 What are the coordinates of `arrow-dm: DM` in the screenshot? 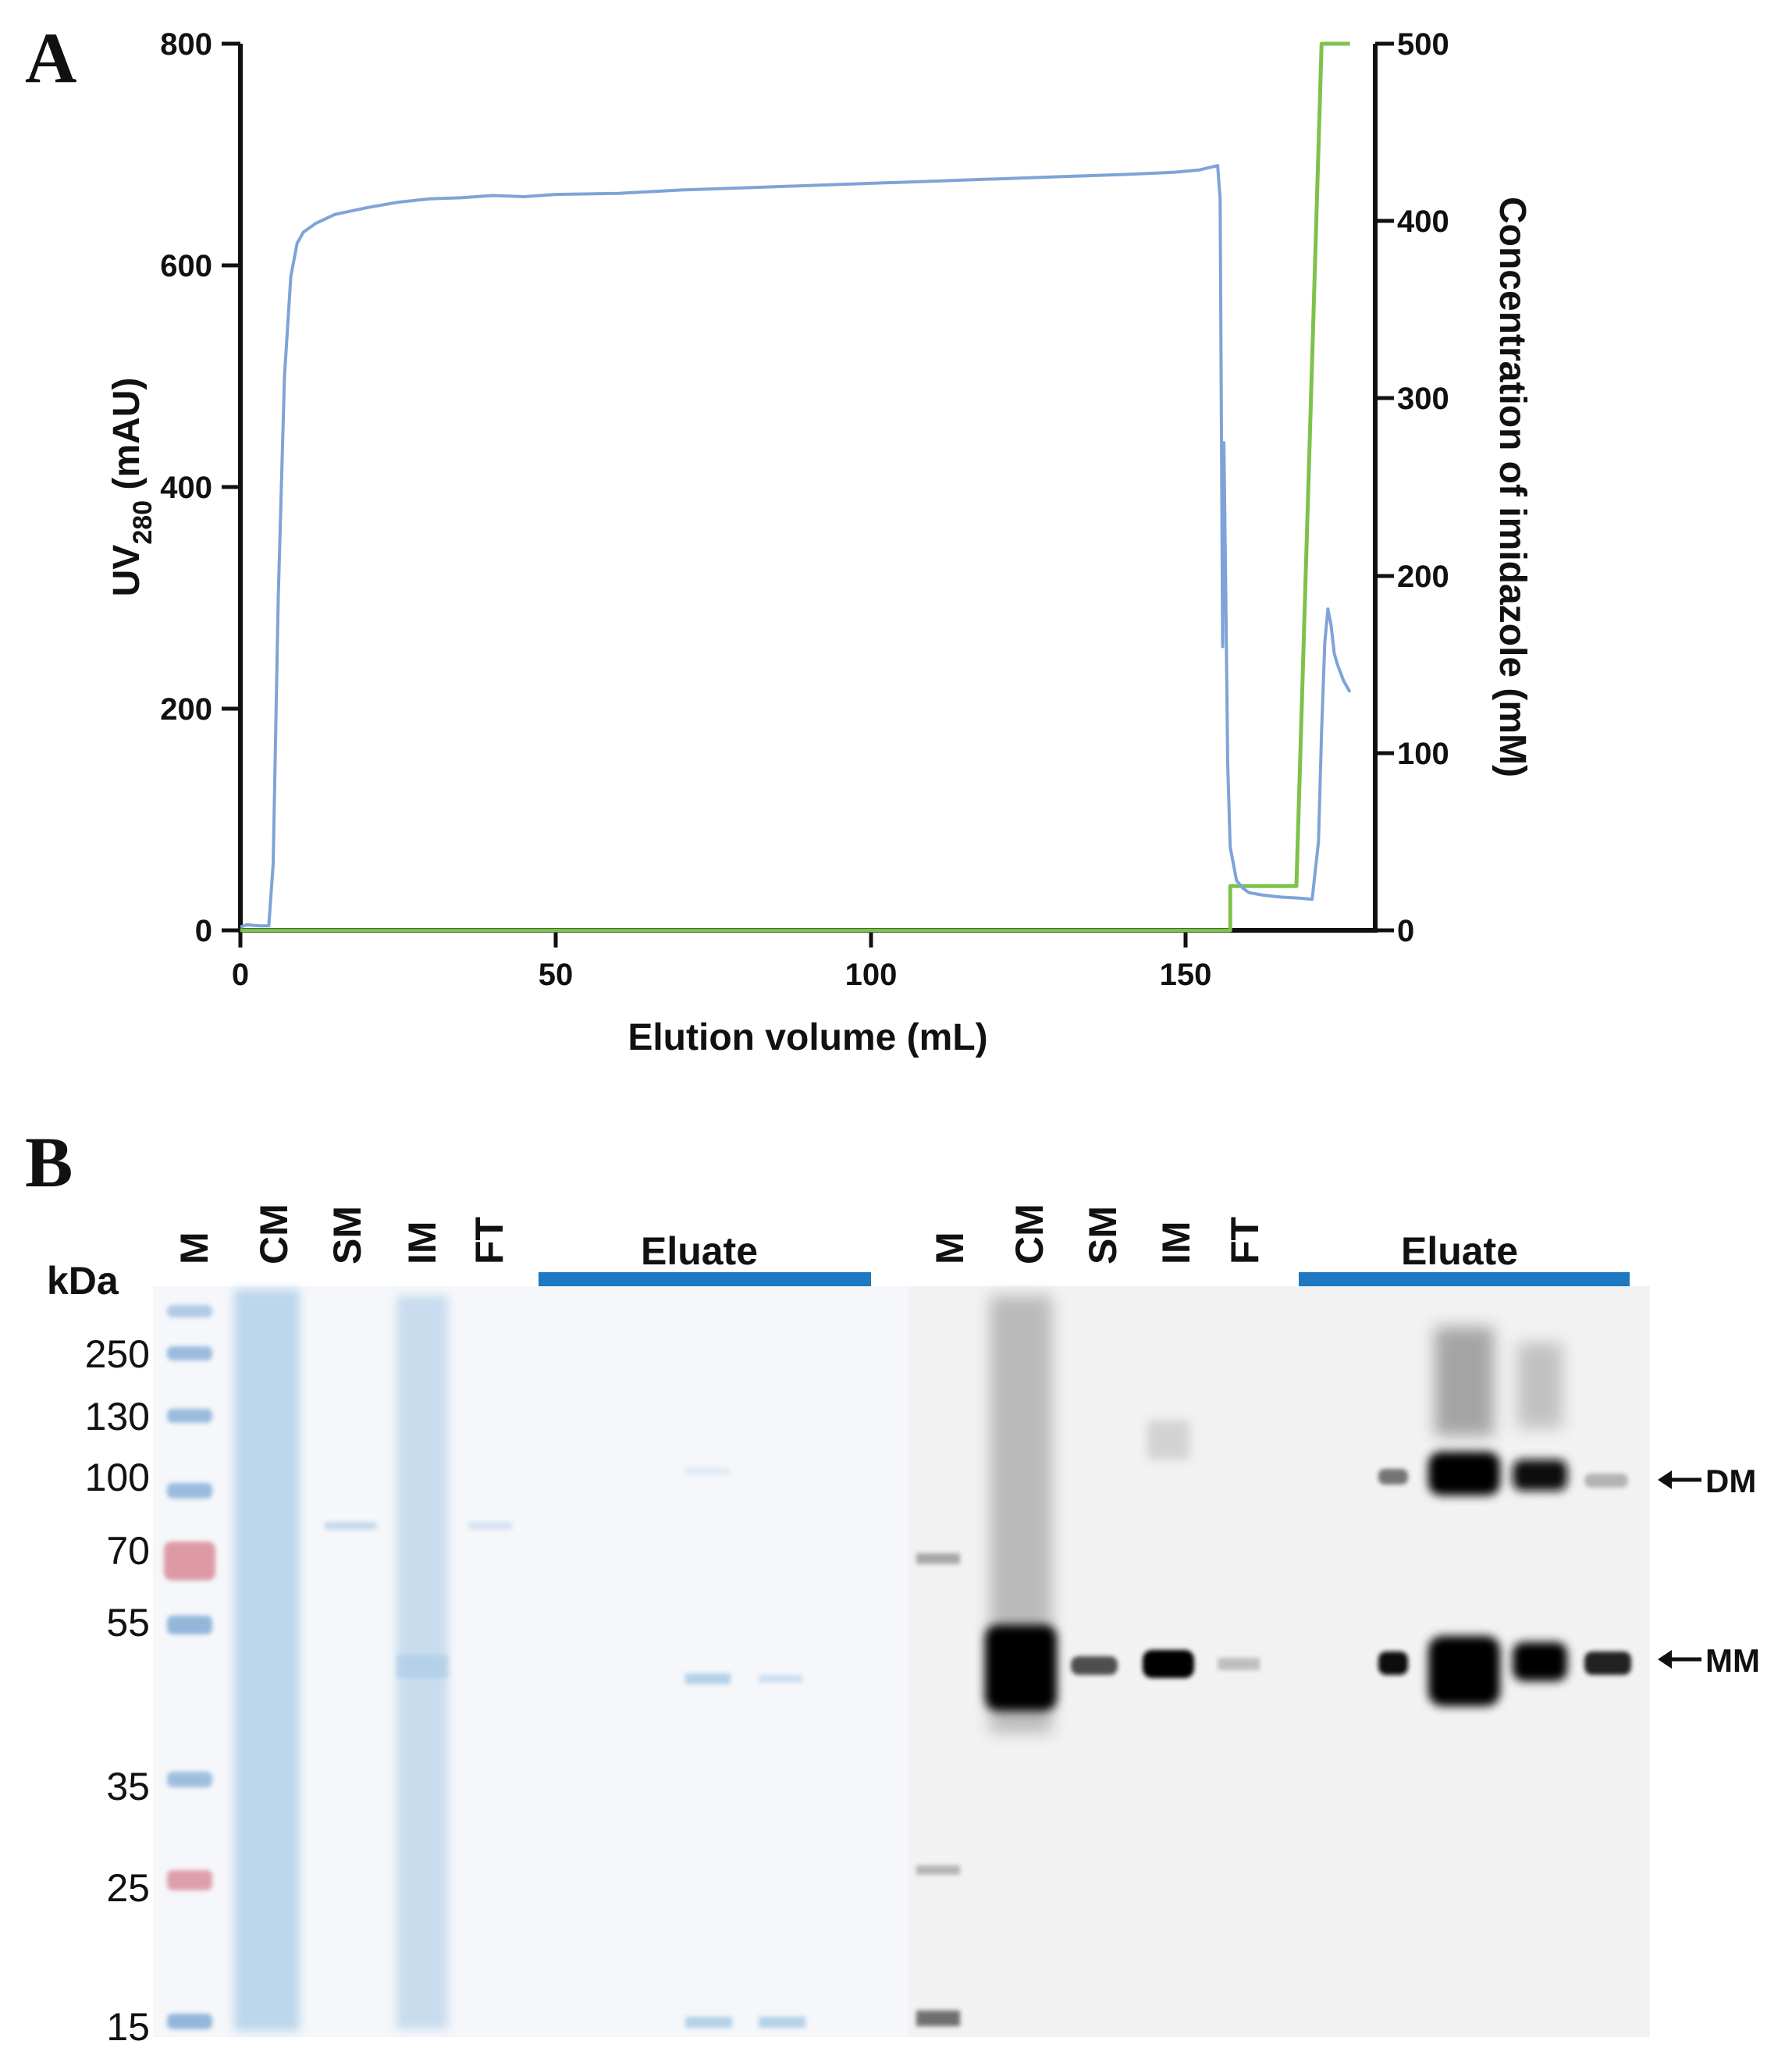 It's located at (1707, 1481).